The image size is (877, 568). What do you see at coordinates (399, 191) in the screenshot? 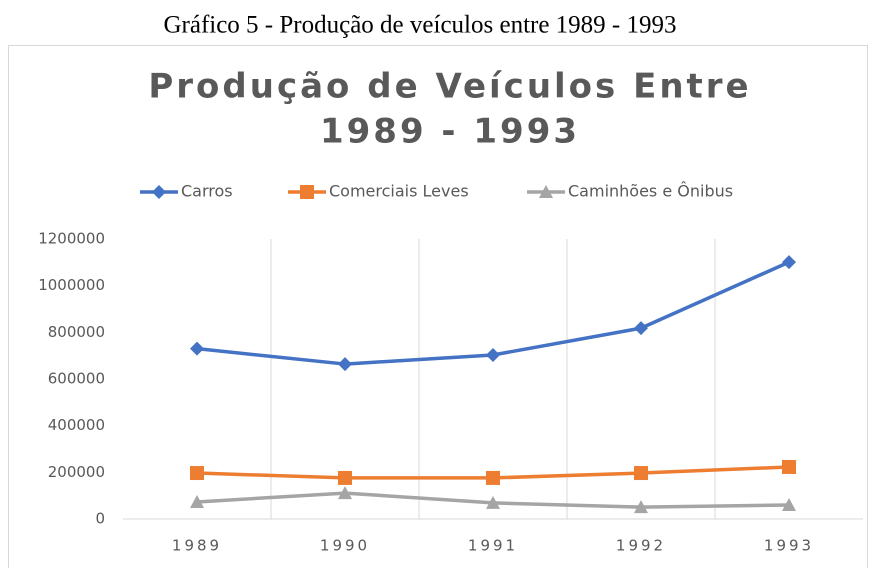
I see `legend-label: Comerciais Leves` at bounding box center [399, 191].